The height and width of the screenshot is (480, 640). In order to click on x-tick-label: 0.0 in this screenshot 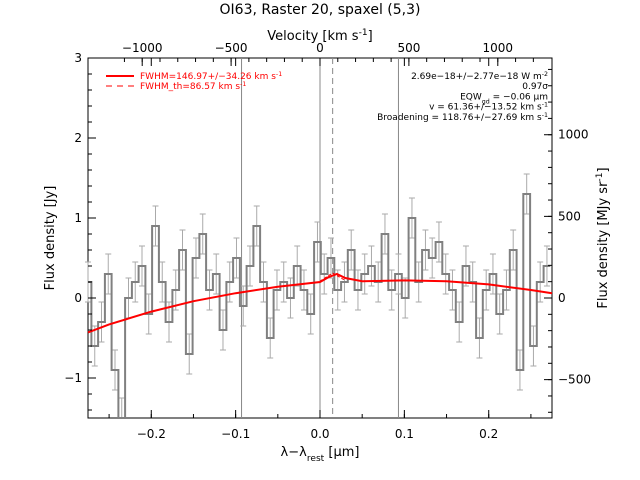, I will do `click(319, 434)`.